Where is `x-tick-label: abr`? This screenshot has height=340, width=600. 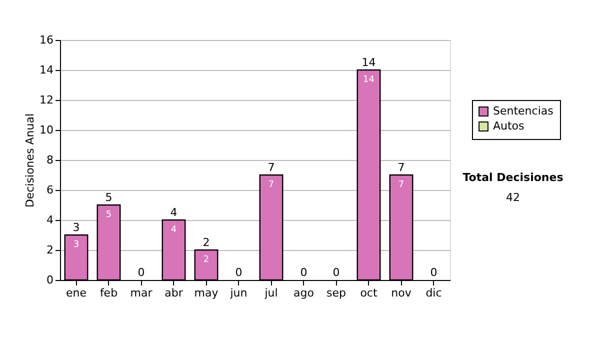 x-tick-label: abr is located at coordinates (174, 293).